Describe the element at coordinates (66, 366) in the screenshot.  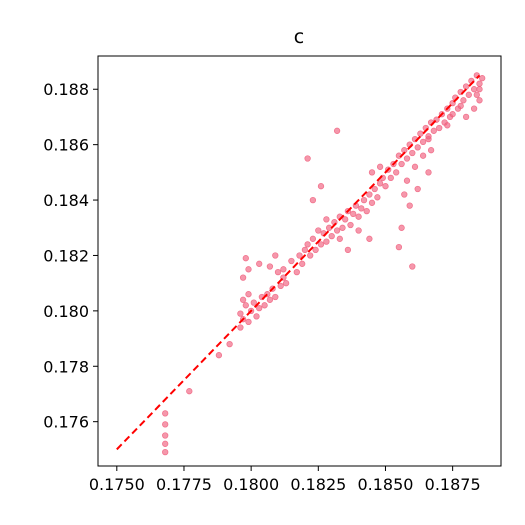
I see `y-tick-label: 0.178` at that location.